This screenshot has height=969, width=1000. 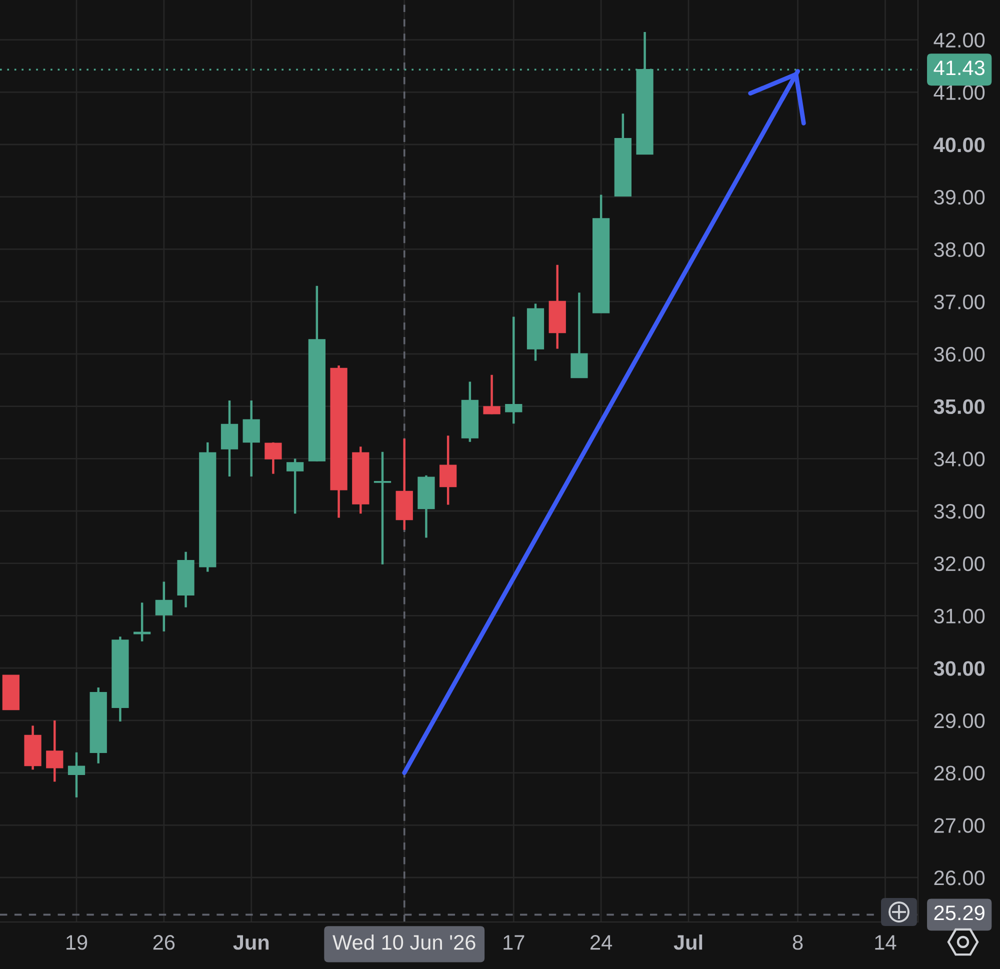 I want to click on x-tick-label: Jun, so click(x=251, y=942).